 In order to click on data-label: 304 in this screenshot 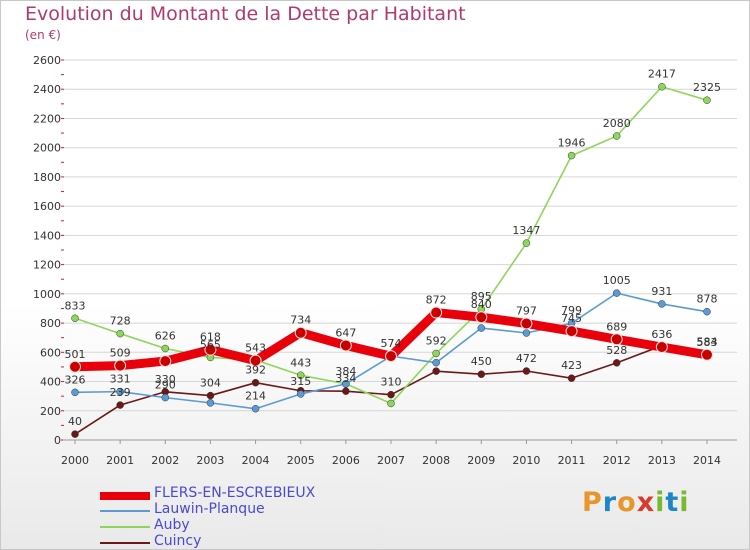, I will do `click(210, 383)`.